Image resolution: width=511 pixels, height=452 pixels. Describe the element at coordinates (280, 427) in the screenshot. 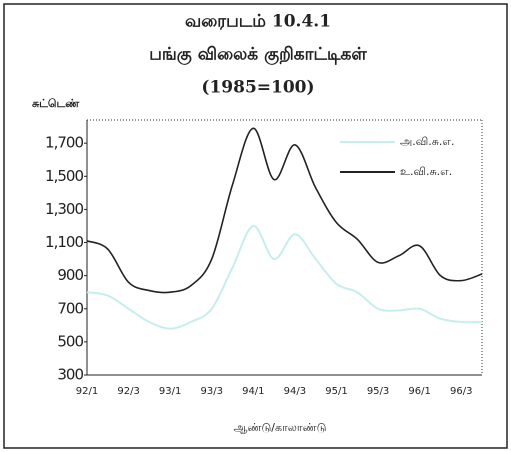

I see `x-axis-label: ஆண்டு/காலாண்டு` at that location.